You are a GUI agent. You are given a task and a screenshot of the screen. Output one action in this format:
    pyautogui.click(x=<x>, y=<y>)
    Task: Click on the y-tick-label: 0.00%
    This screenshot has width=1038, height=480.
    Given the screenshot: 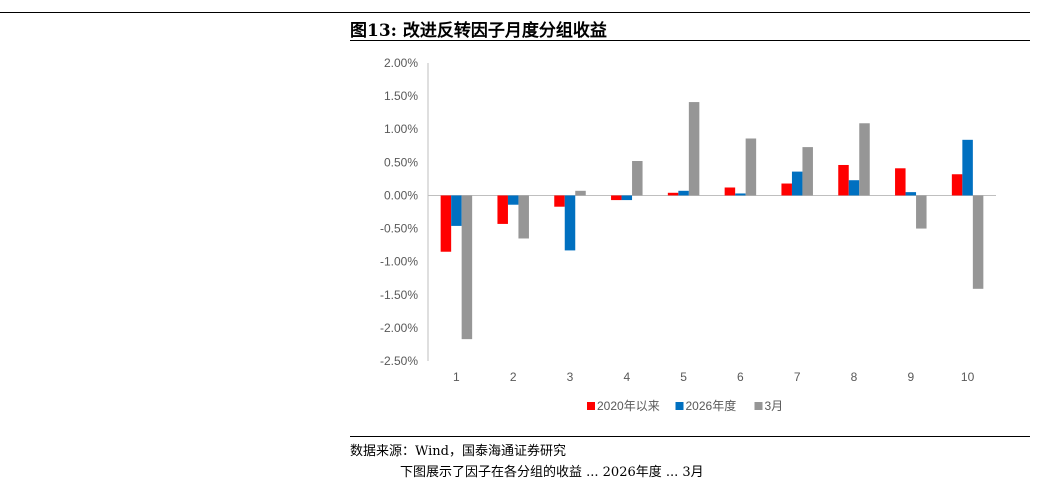 What is the action you would take?
    pyautogui.click(x=401, y=195)
    